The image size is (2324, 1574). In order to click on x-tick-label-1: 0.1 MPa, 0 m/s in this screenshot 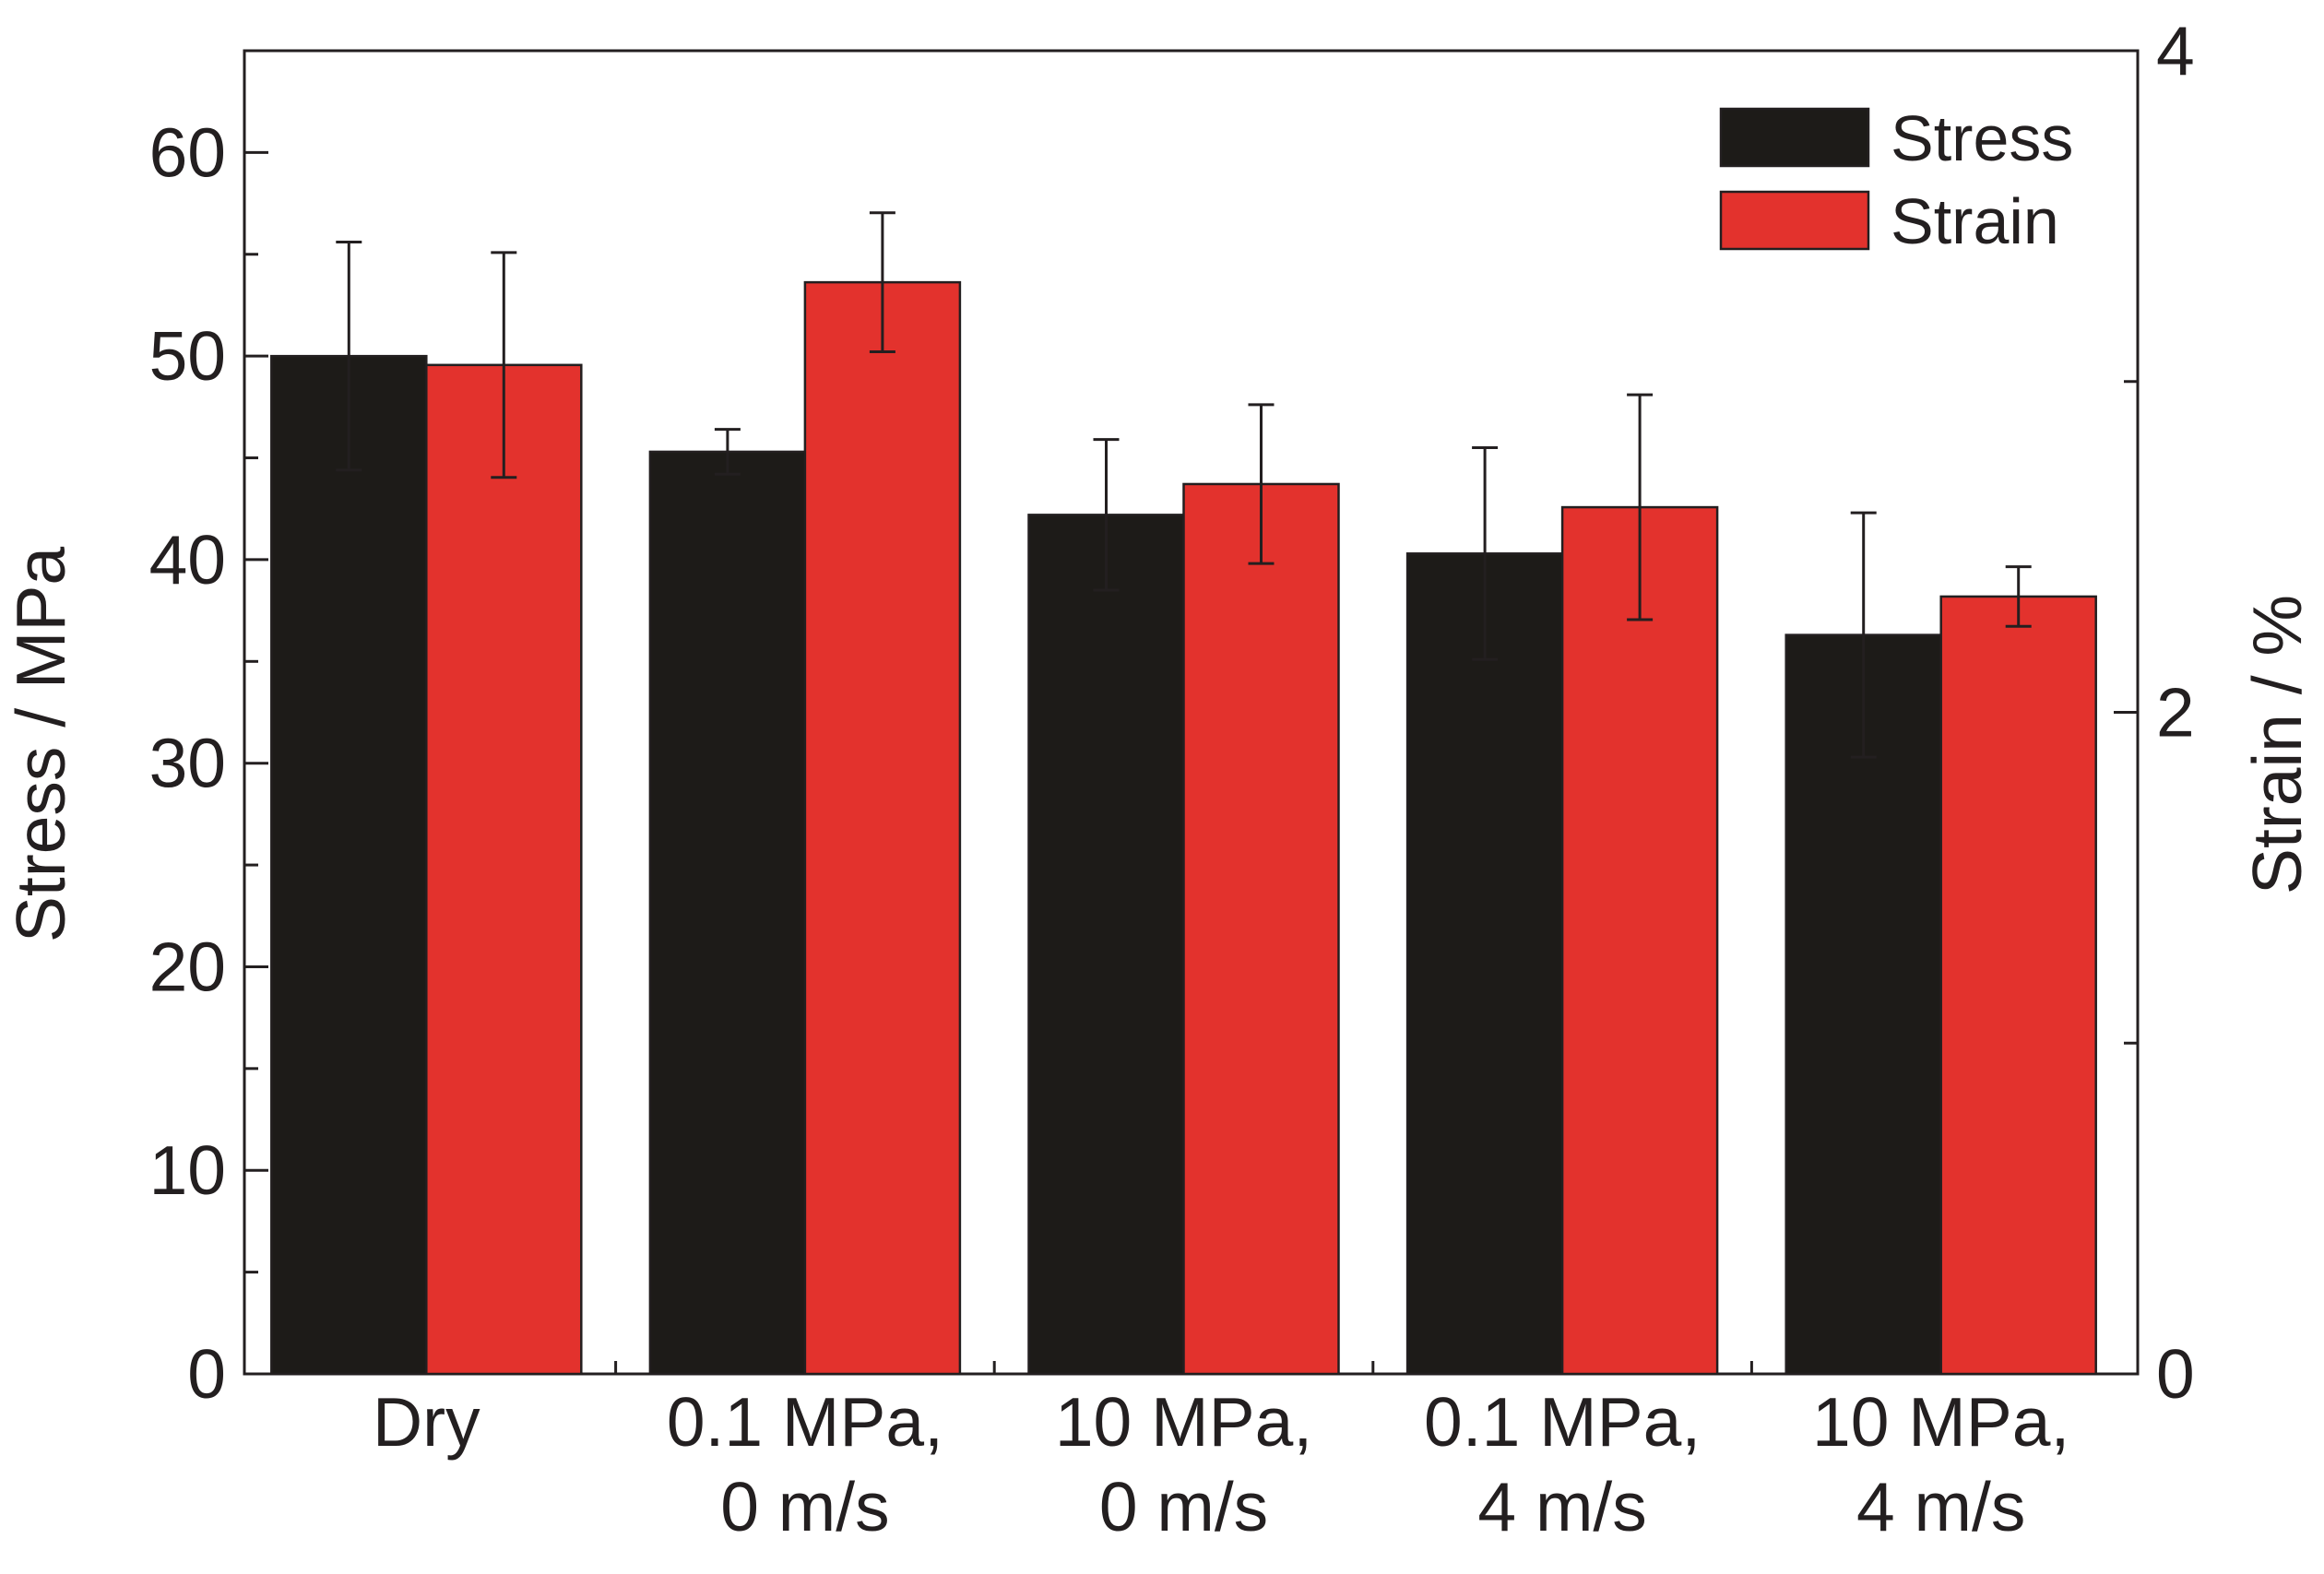, I will do `click(805, 1464)`.